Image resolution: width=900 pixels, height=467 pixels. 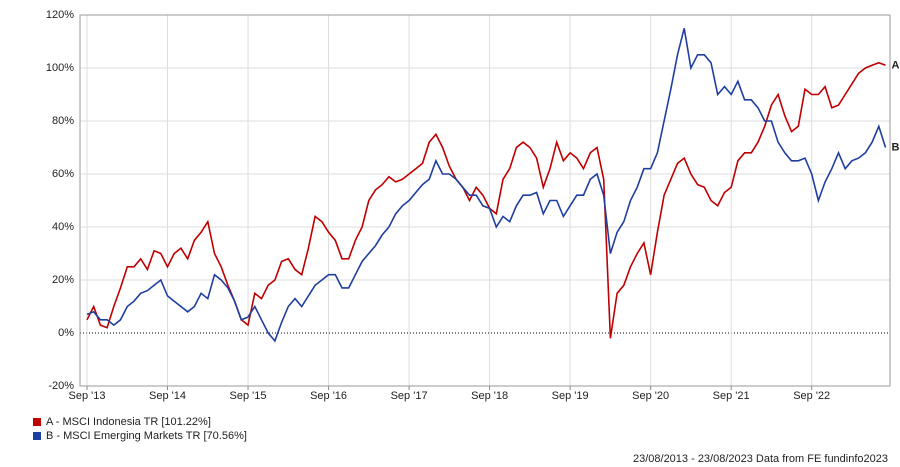 I want to click on y-tick-label: 100%, so click(x=60, y=68).